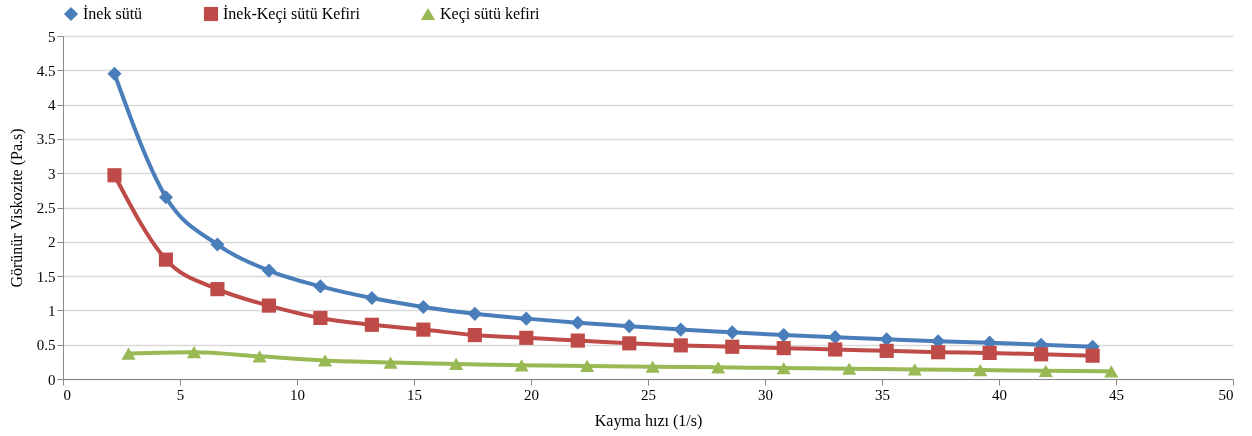 This screenshot has width=1252, height=436. I want to click on x-tick-label: 35, so click(882, 394).